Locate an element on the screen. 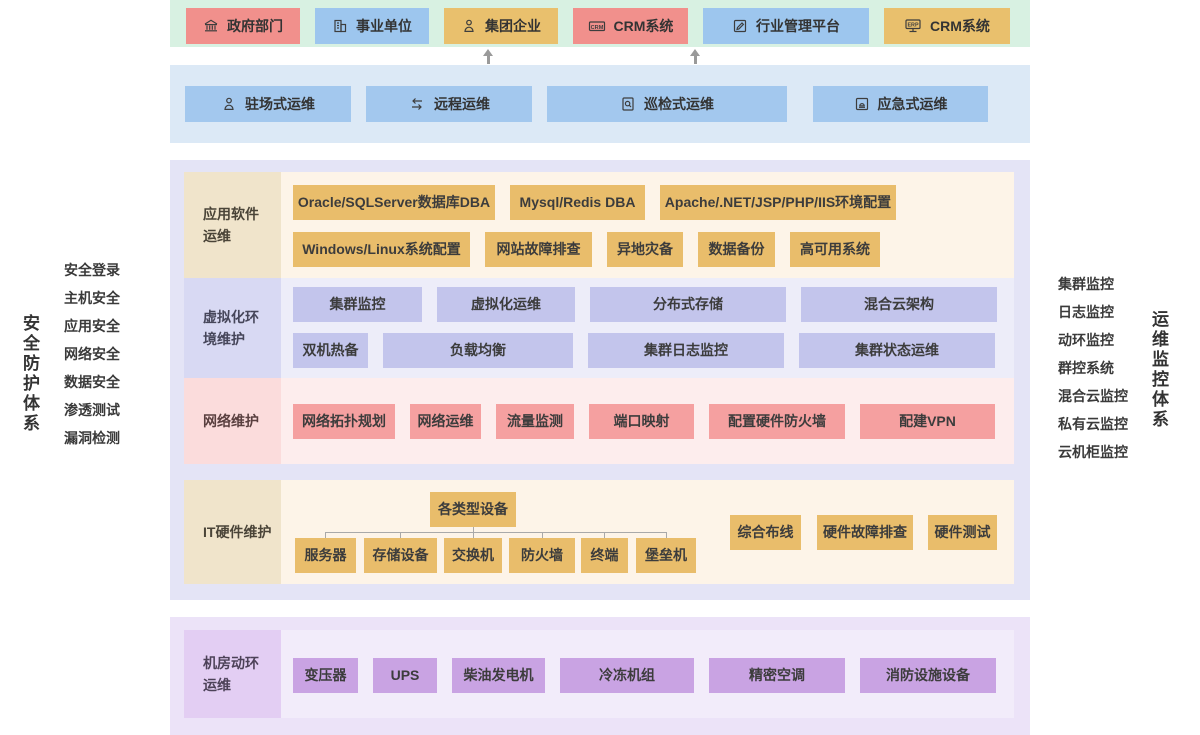 This screenshot has width=1200, height=735. task-button: UPS is located at coordinates (405, 675).